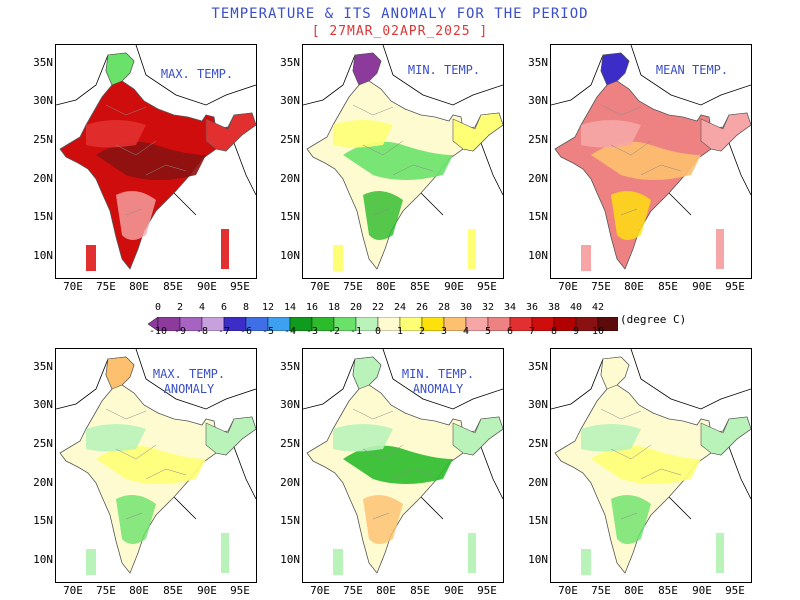 This screenshot has height=600, width=800. What do you see at coordinates (576, 307) in the screenshot?
I see `colorbar-temp-label: 40` at bounding box center [576, 307].